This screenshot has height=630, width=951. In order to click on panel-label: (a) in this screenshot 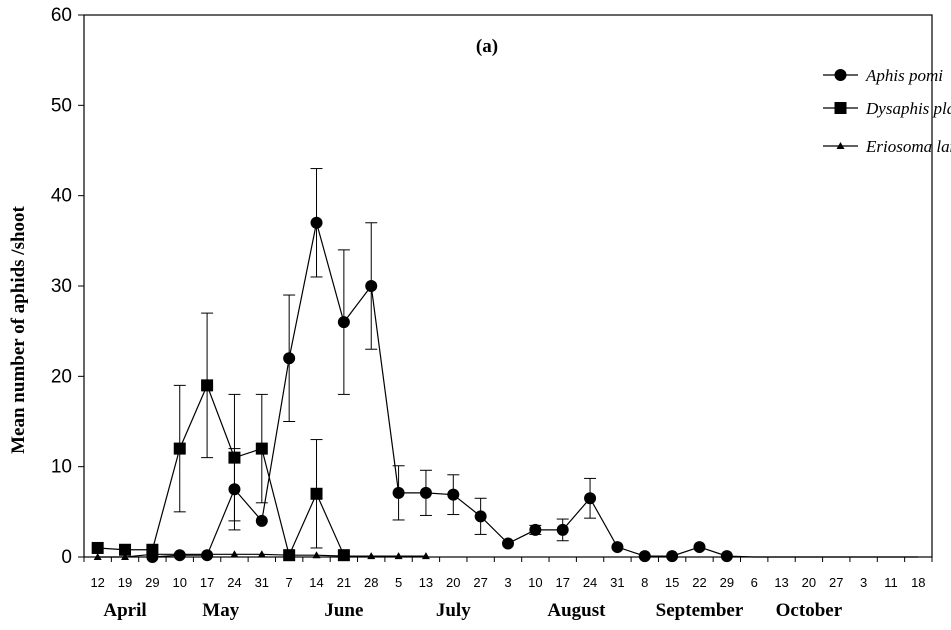, I will do `click(487, 46)`.